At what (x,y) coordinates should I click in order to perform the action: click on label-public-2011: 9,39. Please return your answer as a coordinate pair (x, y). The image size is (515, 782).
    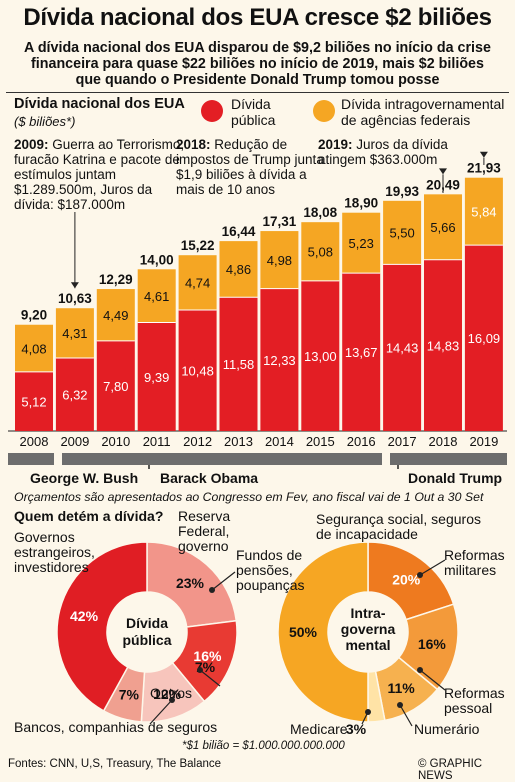
    Looking at the image, I should click on (156, 377).